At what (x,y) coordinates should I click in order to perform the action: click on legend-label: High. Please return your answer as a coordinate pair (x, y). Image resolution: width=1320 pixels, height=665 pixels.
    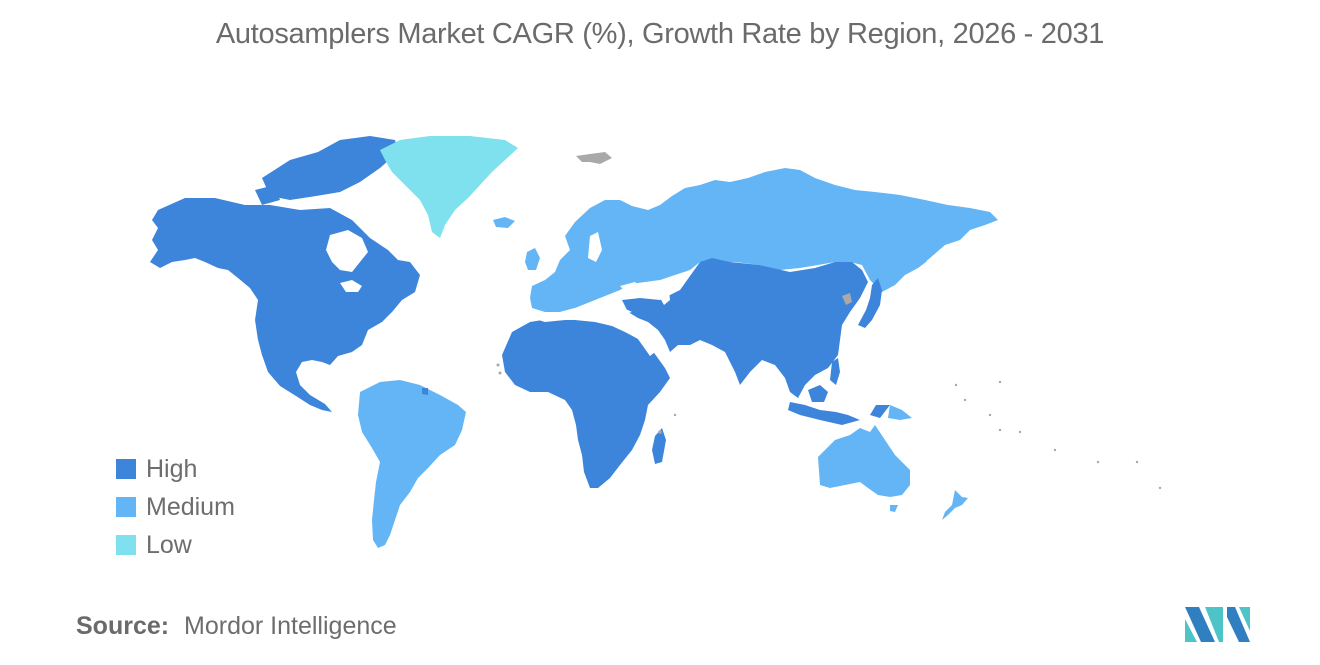
    Looking at the image, I should click on (172, 468).